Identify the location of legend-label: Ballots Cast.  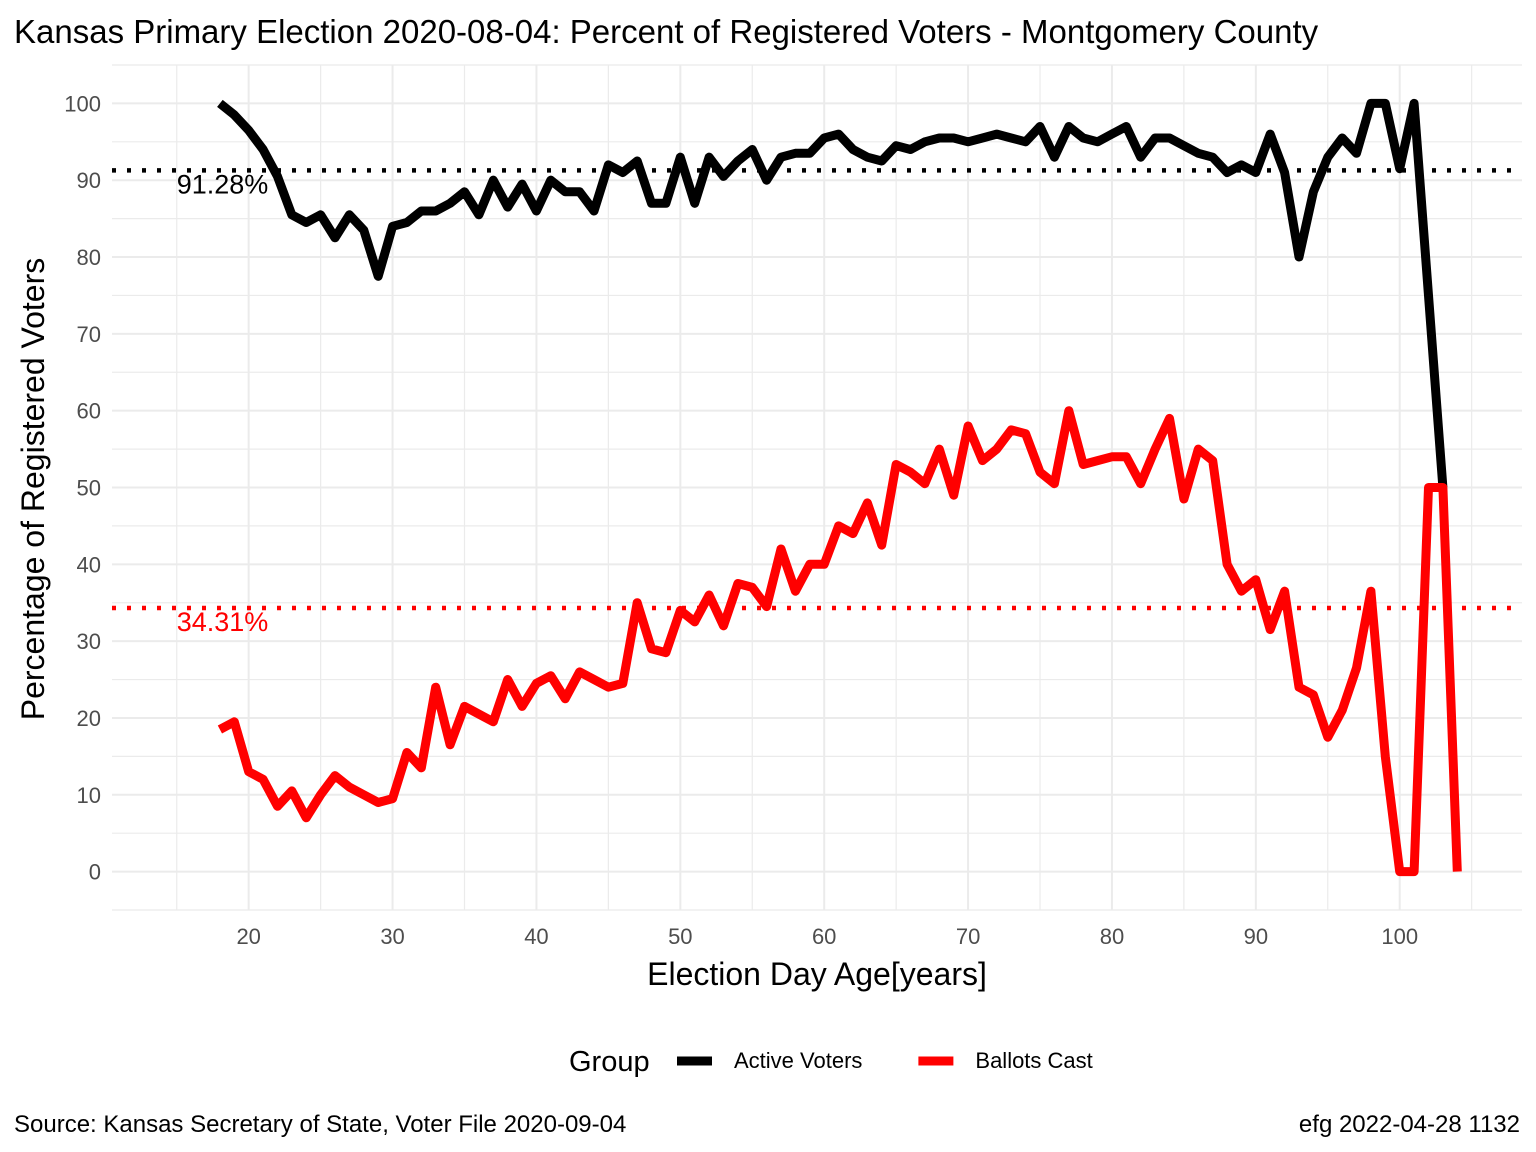
(1033, 1060).